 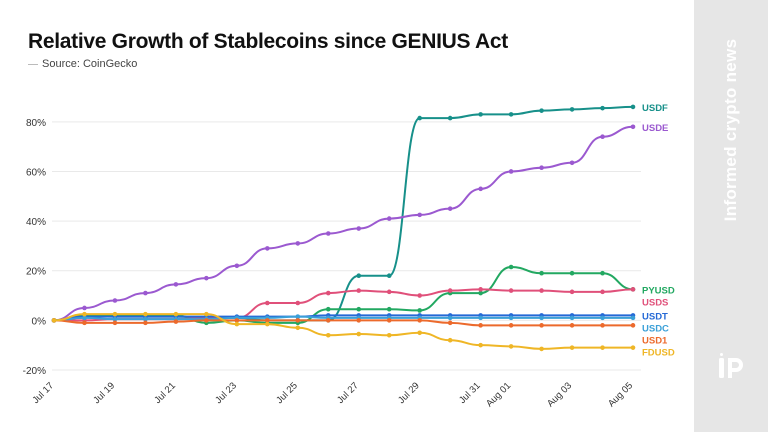 I want to click on series-label-usde: USDE, so click(x=655, y=128).